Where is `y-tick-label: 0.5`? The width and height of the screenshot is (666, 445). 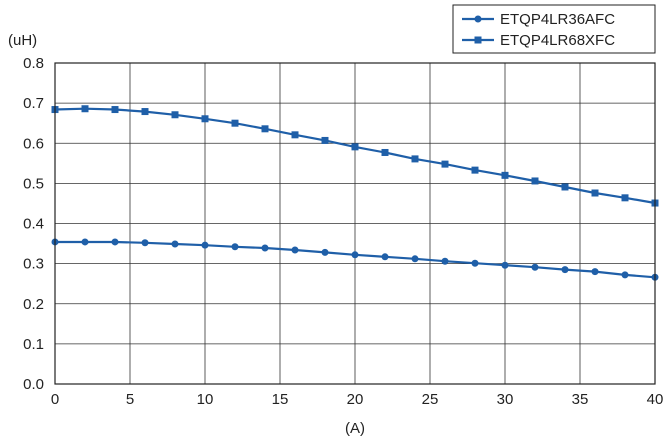 y-tick-label: 0.5 is located at coordinates (33, 183).